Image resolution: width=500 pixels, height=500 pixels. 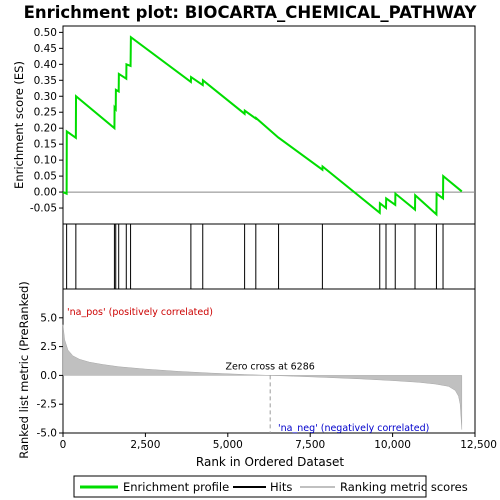 I want to click on rank-y-tick-label: 2.5, so click(x=48, y=347).